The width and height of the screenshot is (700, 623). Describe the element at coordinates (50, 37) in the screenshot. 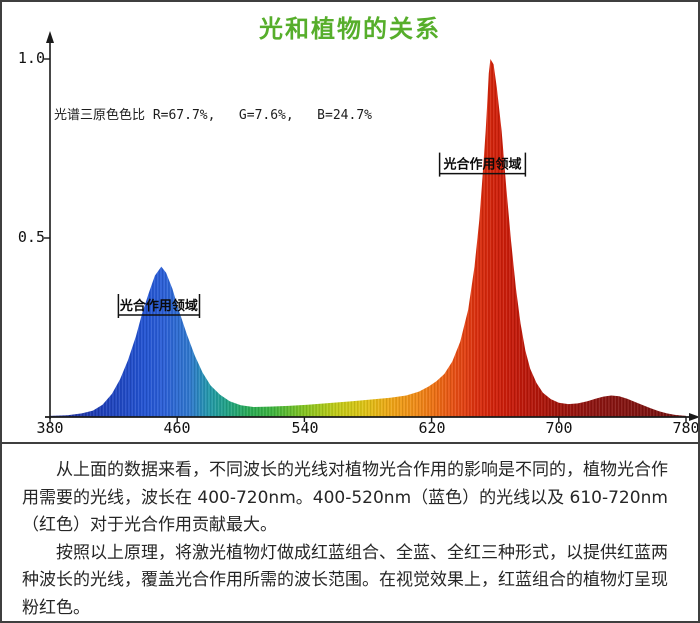

I see `y-axis-arrow-icon` at that location.